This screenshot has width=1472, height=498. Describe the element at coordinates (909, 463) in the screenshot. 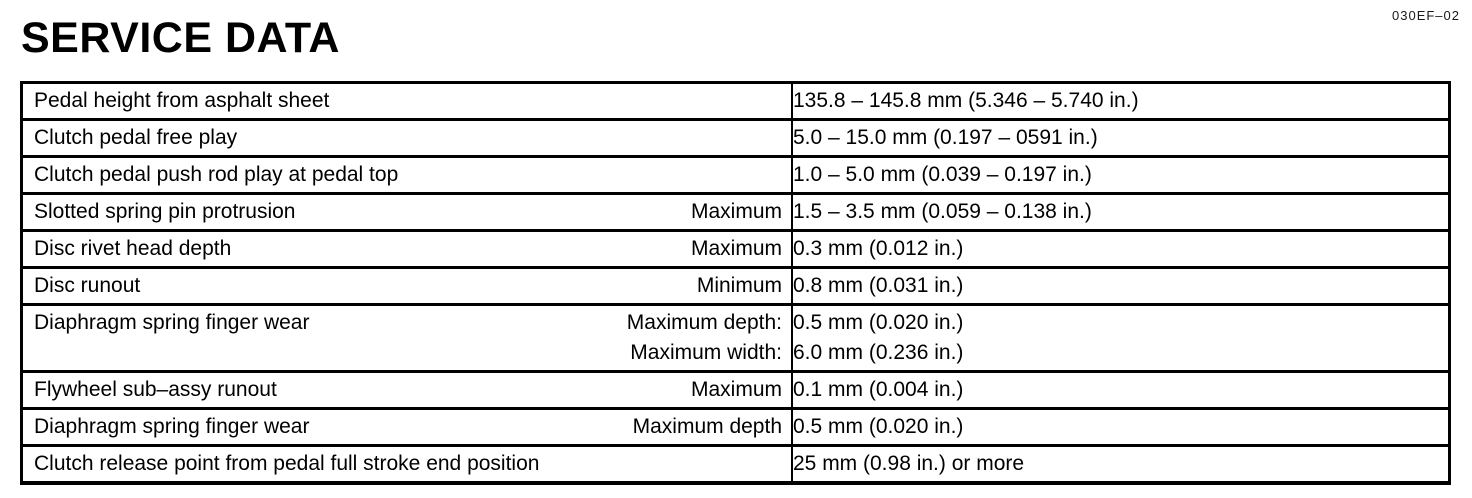

I see `value-line: 25 mm (0.98 in.) or more` at that location.